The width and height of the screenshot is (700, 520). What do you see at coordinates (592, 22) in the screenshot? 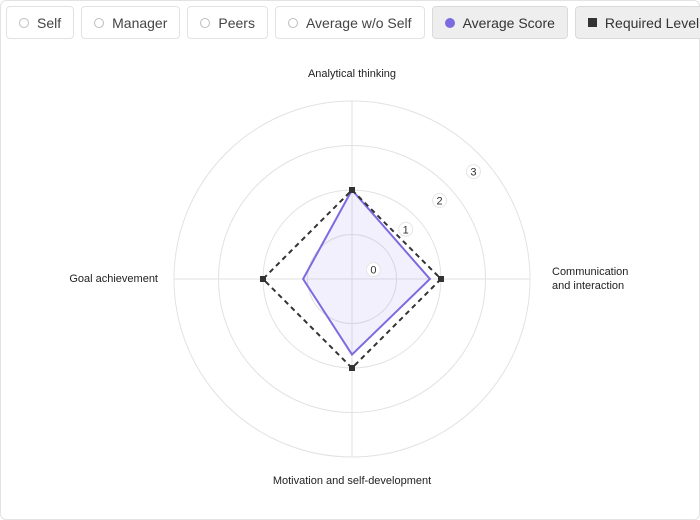
I see `filled-square-icon` at bounding box center [592, 22].